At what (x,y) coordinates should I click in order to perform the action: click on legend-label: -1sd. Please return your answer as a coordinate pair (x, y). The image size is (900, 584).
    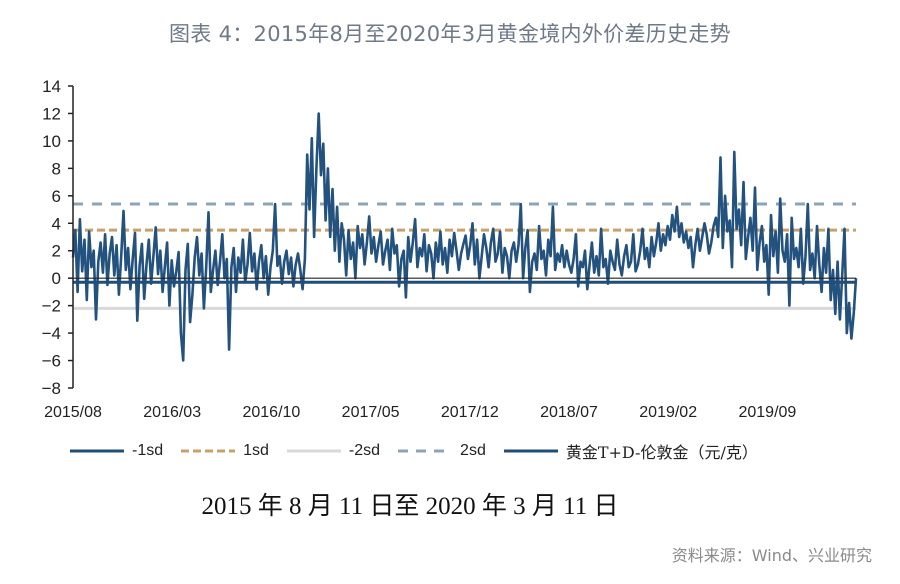
    Looking at the image, I should click on (148, 450).